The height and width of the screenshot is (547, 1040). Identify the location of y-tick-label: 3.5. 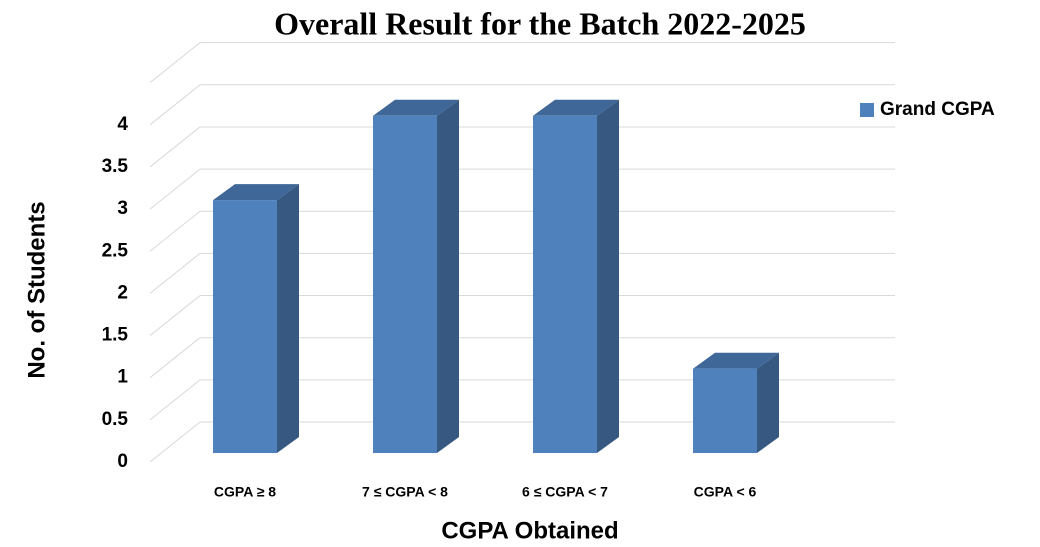
(115, 166).